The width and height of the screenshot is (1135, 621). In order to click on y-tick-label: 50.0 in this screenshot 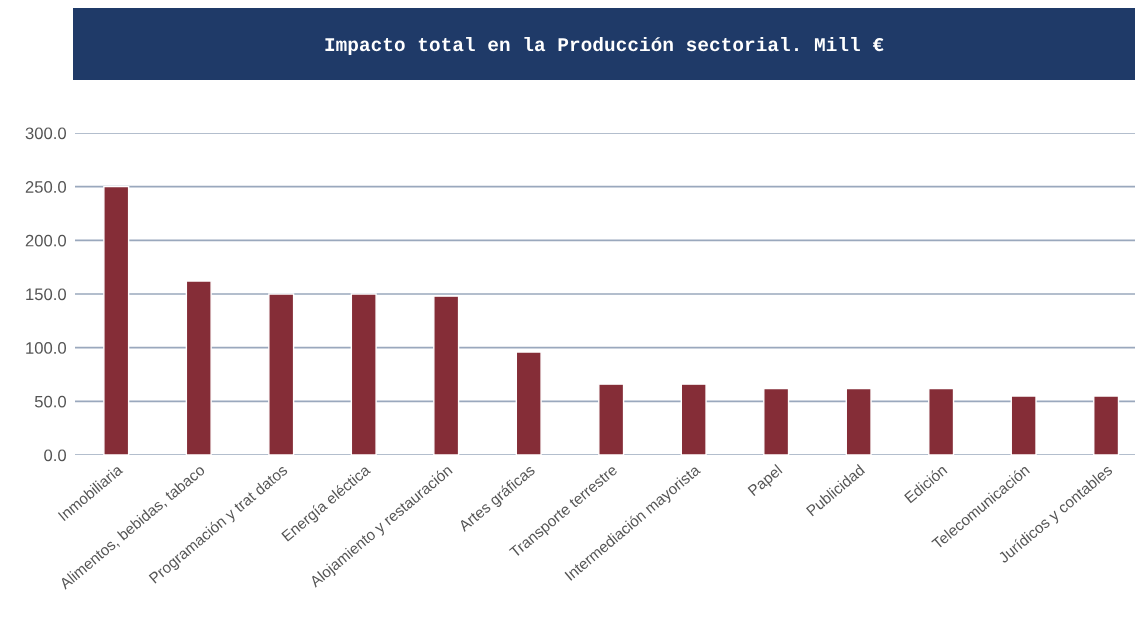, I will do `click(50, 401)`.